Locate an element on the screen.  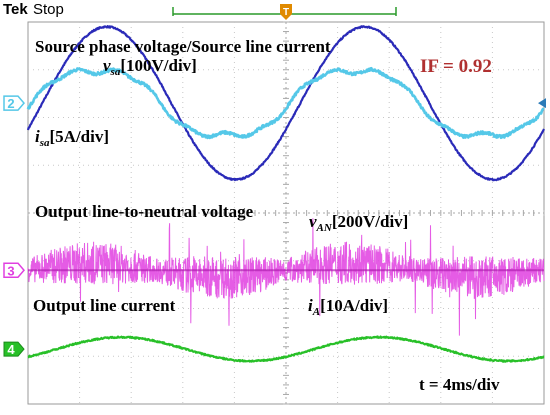
channel-2-level-arrow is located at coordinates (542, 103).